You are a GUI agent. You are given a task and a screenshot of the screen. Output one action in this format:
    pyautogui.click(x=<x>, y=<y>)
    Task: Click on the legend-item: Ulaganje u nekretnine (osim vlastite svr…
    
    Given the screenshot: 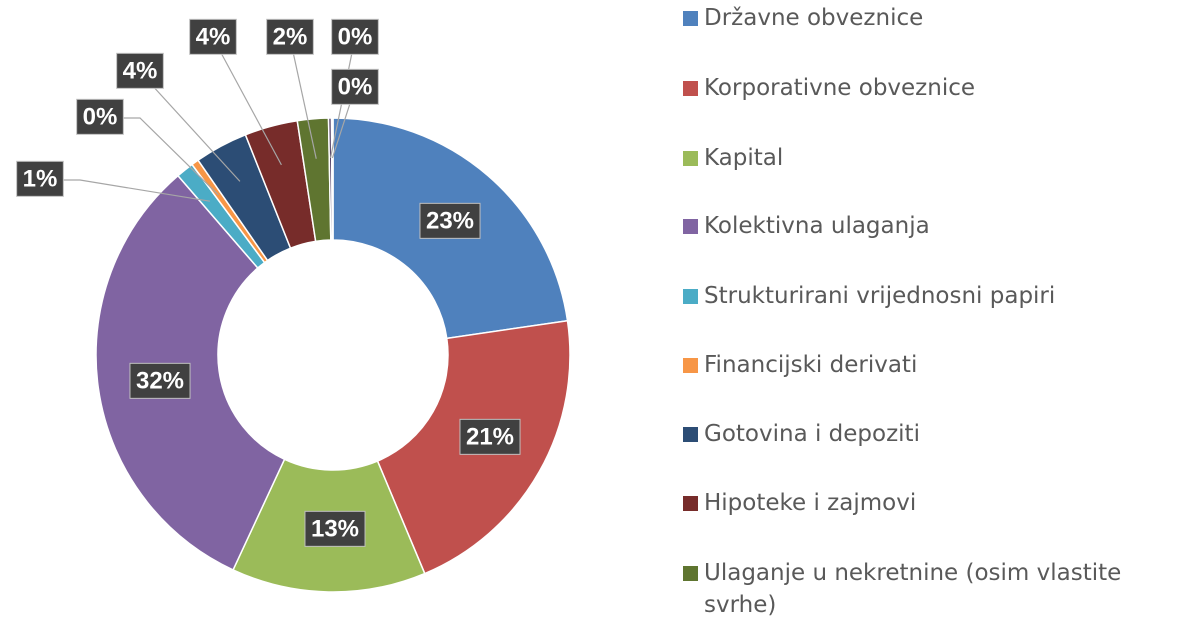 What is the action you would take?
    pyautogui.click(x=933, y=589)
    